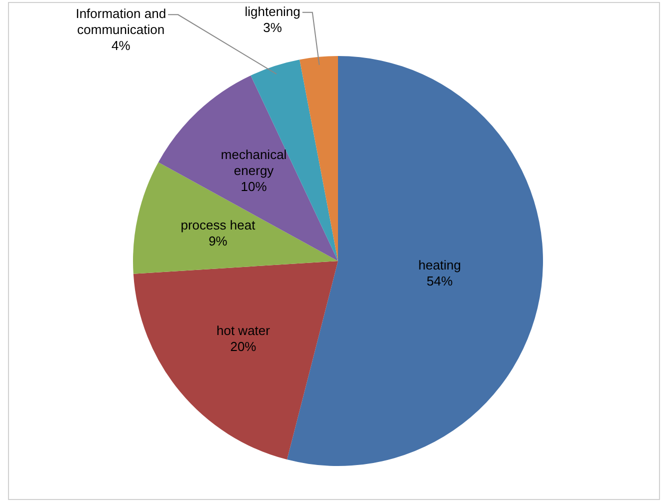  I want to click on slice-label: hot water, so click(243, 330).